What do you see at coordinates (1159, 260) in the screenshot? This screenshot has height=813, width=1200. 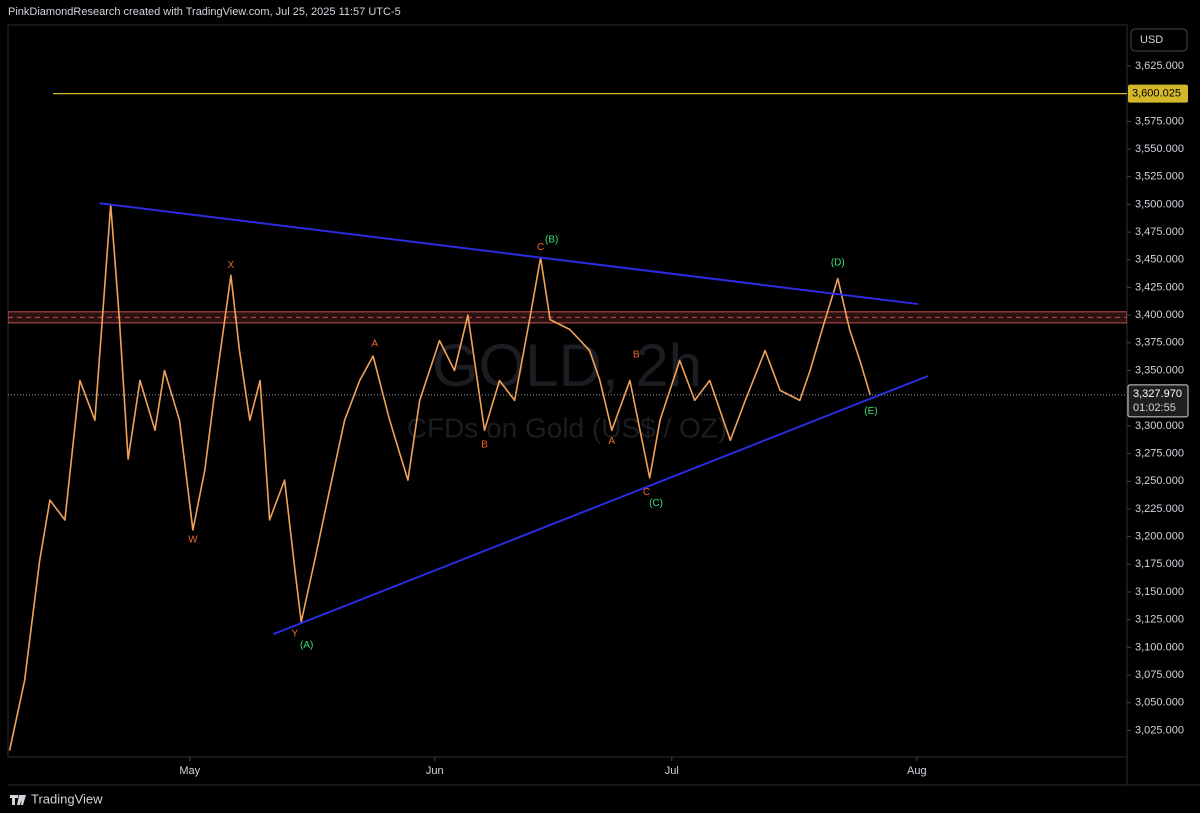 I see `y-tick-label: 3,450.000` at bounding box center [1159, 260].